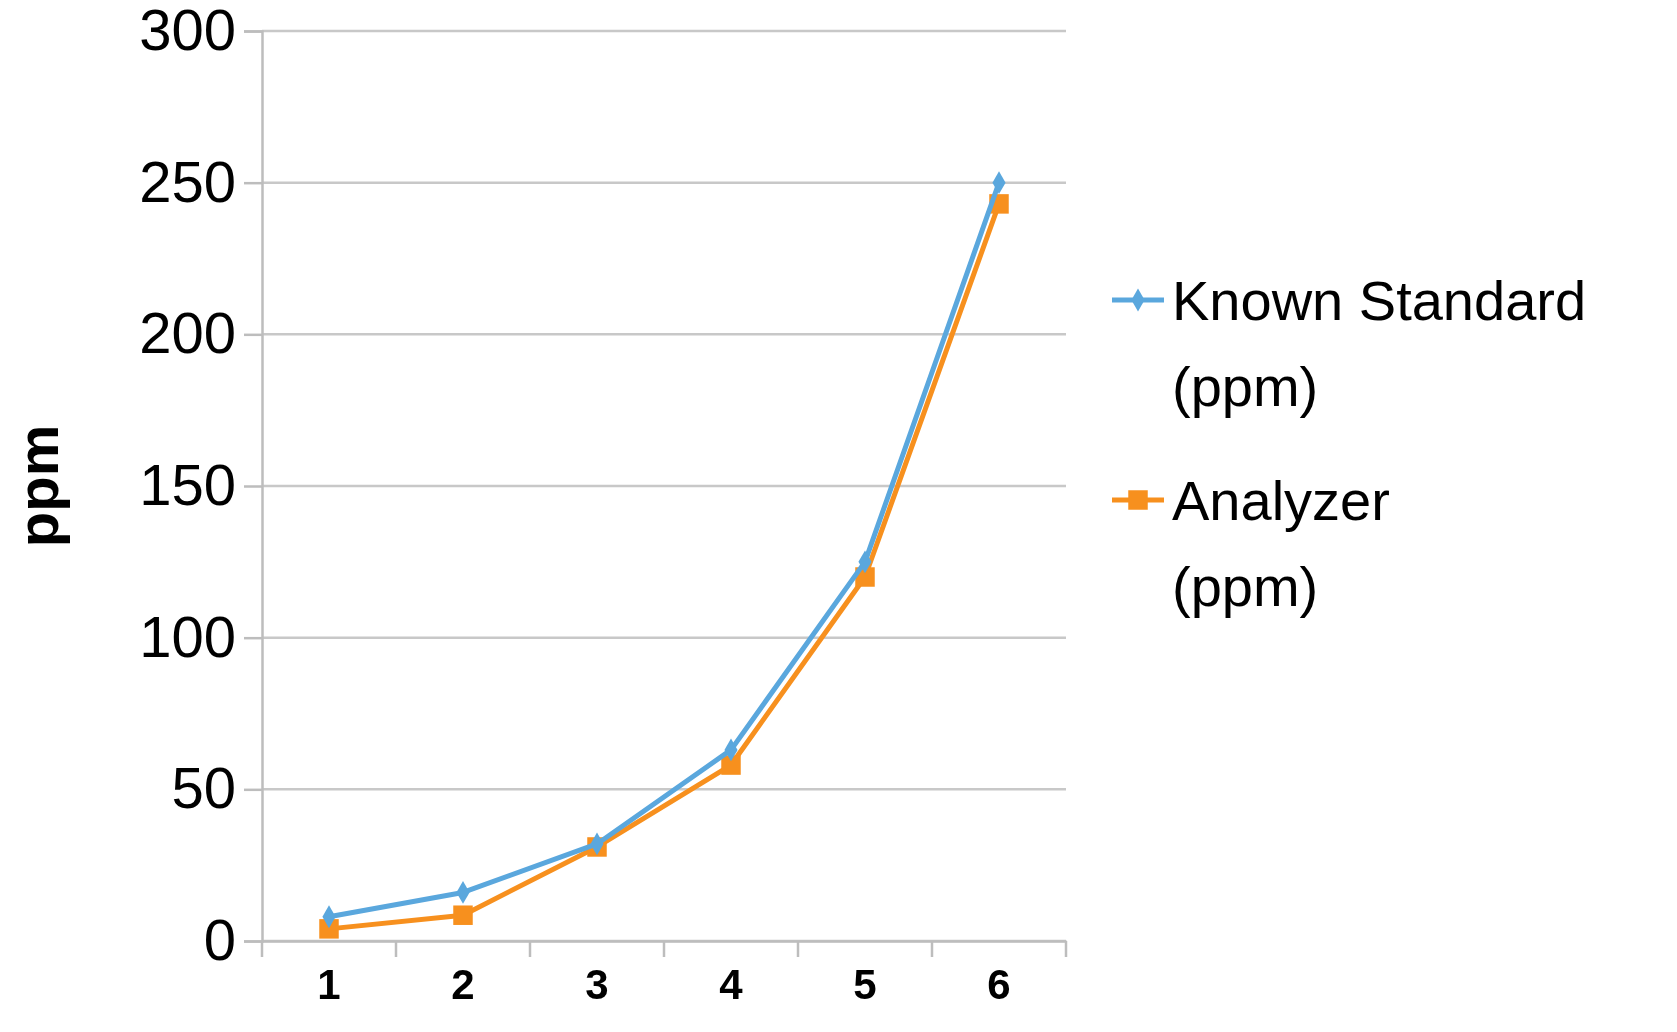  Describe the element at coordinates (187, 181) in the screenshot. I see `y-tick-label: 250` at that location.